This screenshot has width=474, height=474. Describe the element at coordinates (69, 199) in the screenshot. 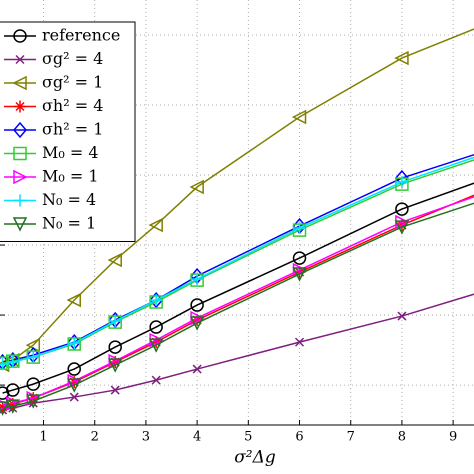

I see `legend-label: N₀ = 4` at that location.